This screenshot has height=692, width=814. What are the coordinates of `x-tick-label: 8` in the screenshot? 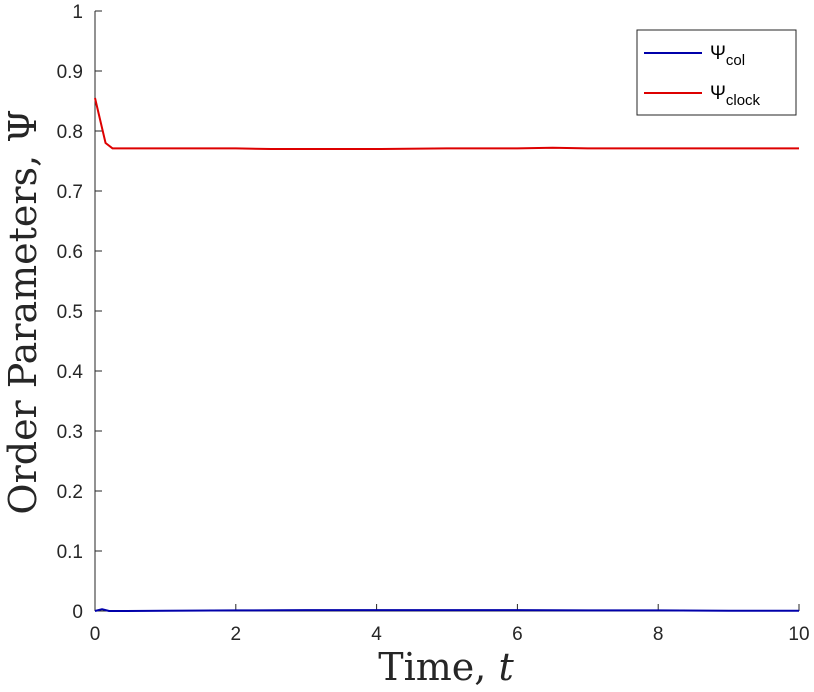 It's located at (658, 634).